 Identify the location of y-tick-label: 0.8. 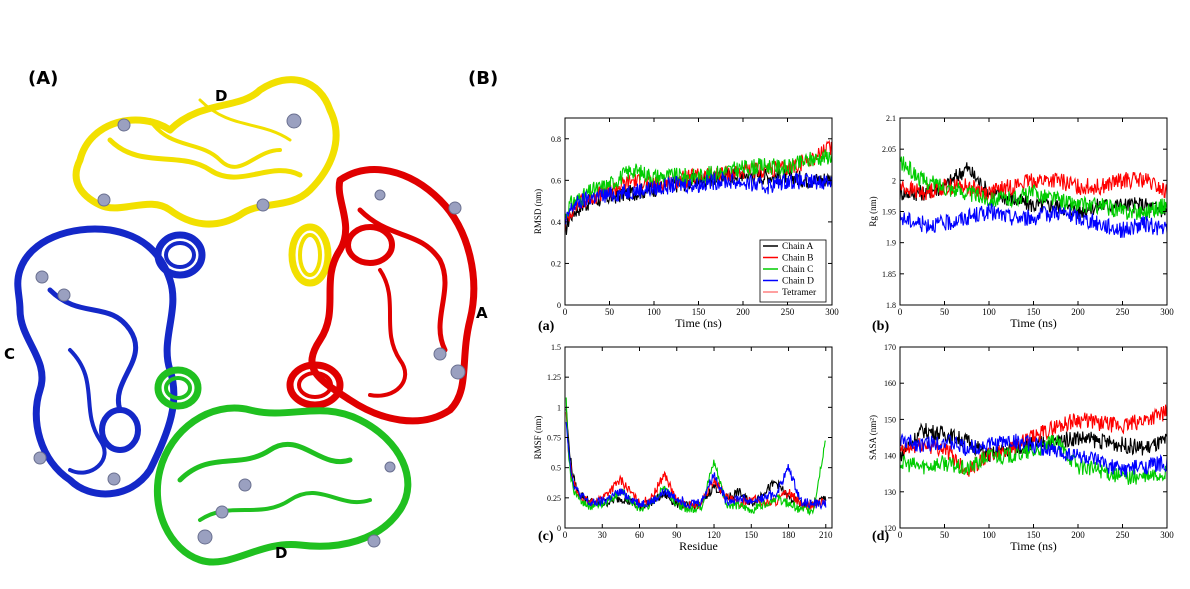
(556, 139).